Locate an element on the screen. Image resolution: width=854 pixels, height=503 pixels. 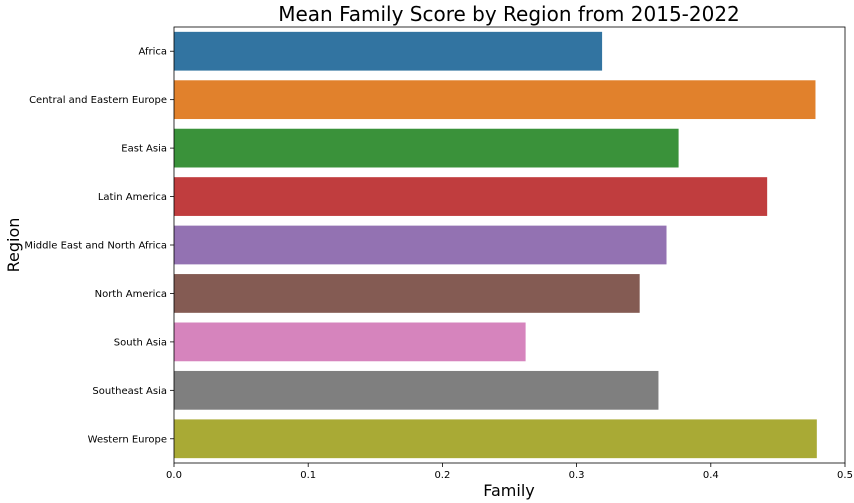
y-tick-label: North America is located at coordinates (131, 294).